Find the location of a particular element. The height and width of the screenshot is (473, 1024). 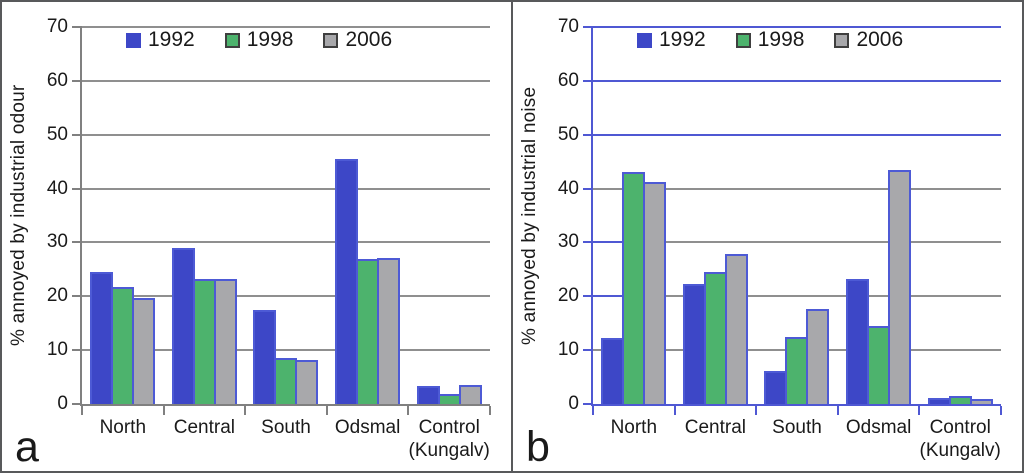

panel-letter: b is located at coordinates (538, 446).